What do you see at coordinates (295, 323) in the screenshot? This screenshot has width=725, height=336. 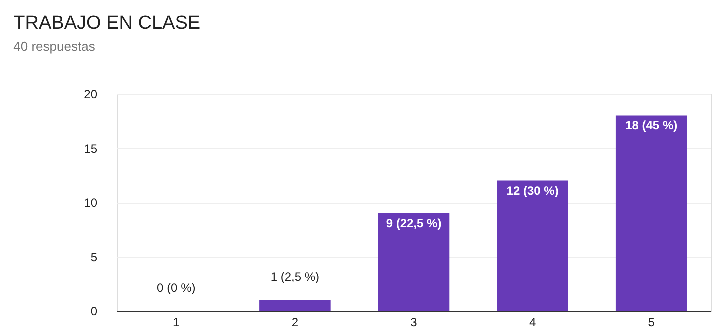 I see `x-tick-label: 2` at bounding box center [295, 323].